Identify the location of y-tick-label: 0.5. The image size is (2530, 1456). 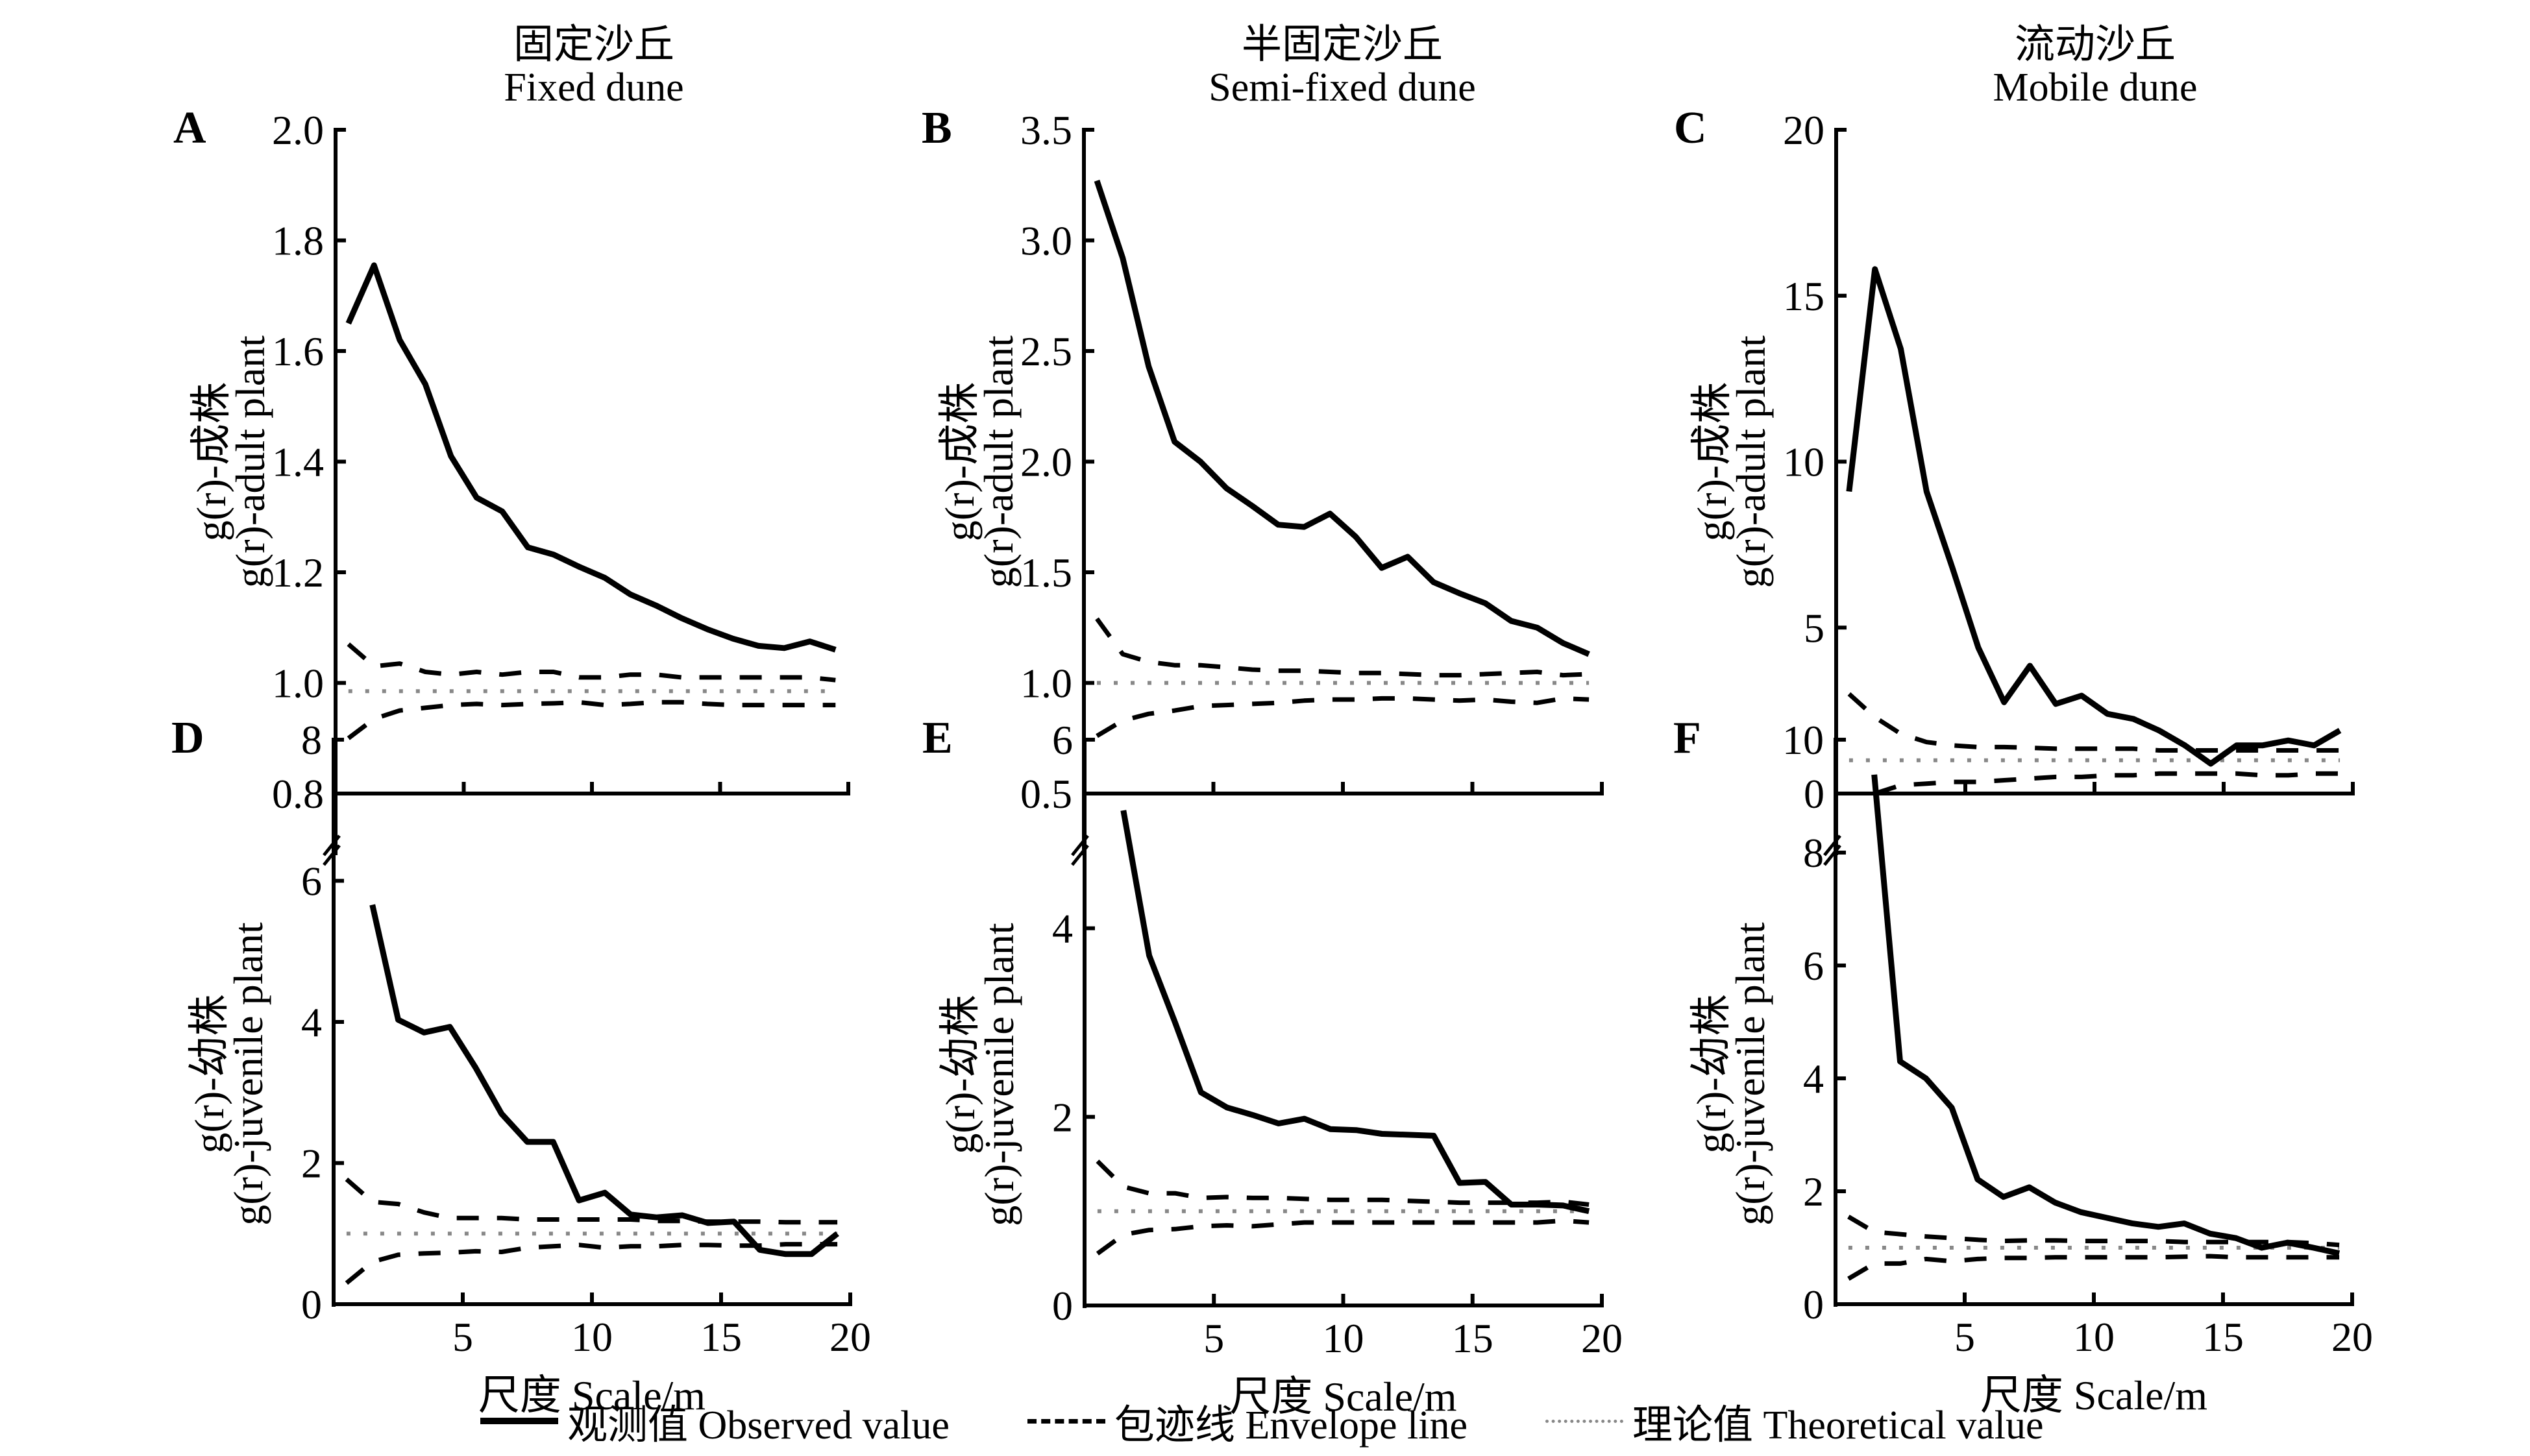
(1046, 794).